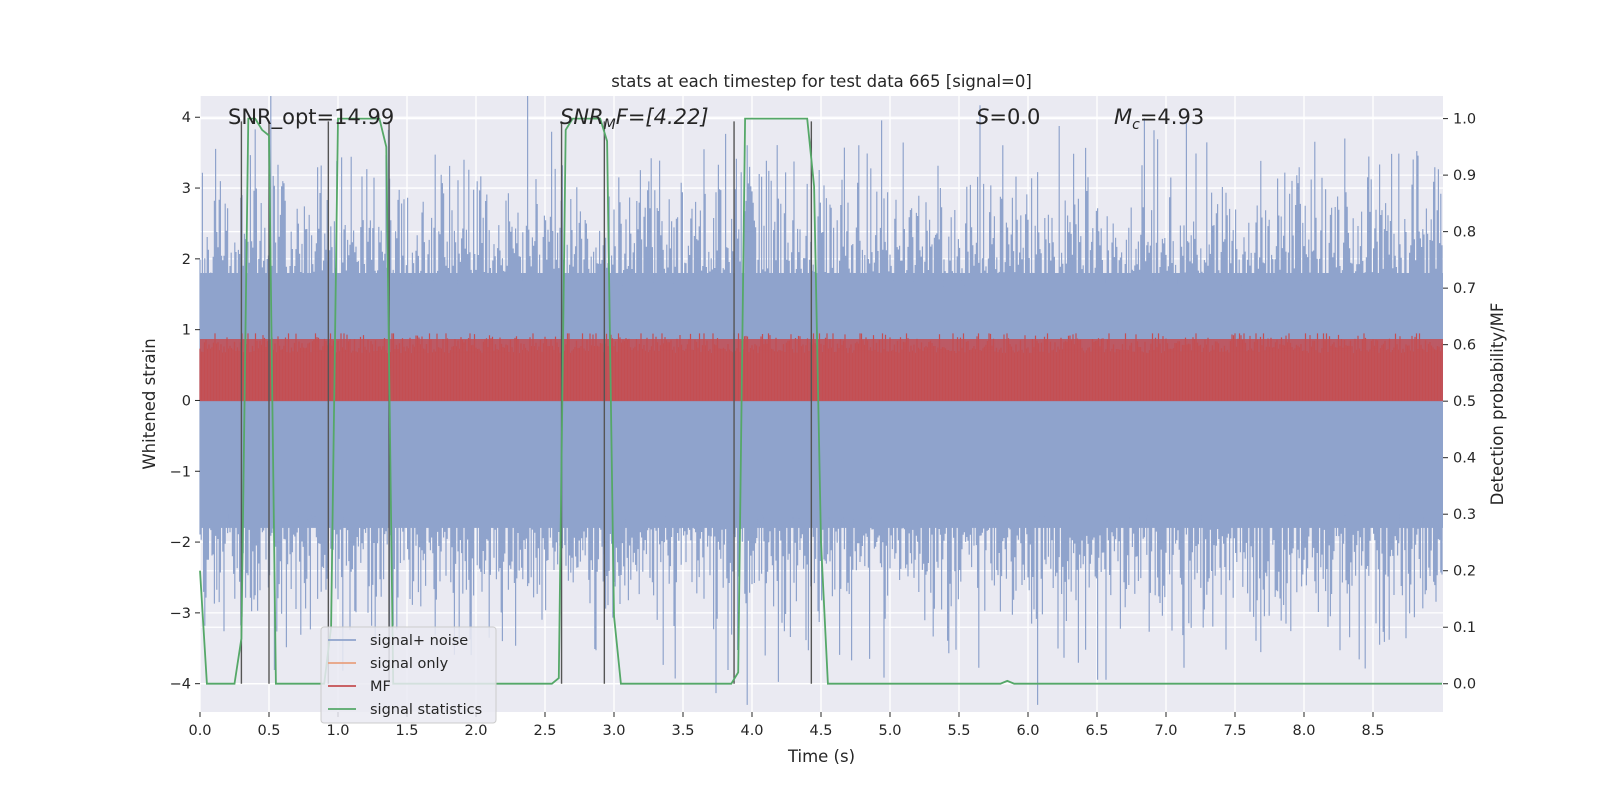  What do you see at coordinates (1464, 233) in the screenshot?
I see `y-right-tick-label-8: 0.8` at bounding box center [1464, 233].